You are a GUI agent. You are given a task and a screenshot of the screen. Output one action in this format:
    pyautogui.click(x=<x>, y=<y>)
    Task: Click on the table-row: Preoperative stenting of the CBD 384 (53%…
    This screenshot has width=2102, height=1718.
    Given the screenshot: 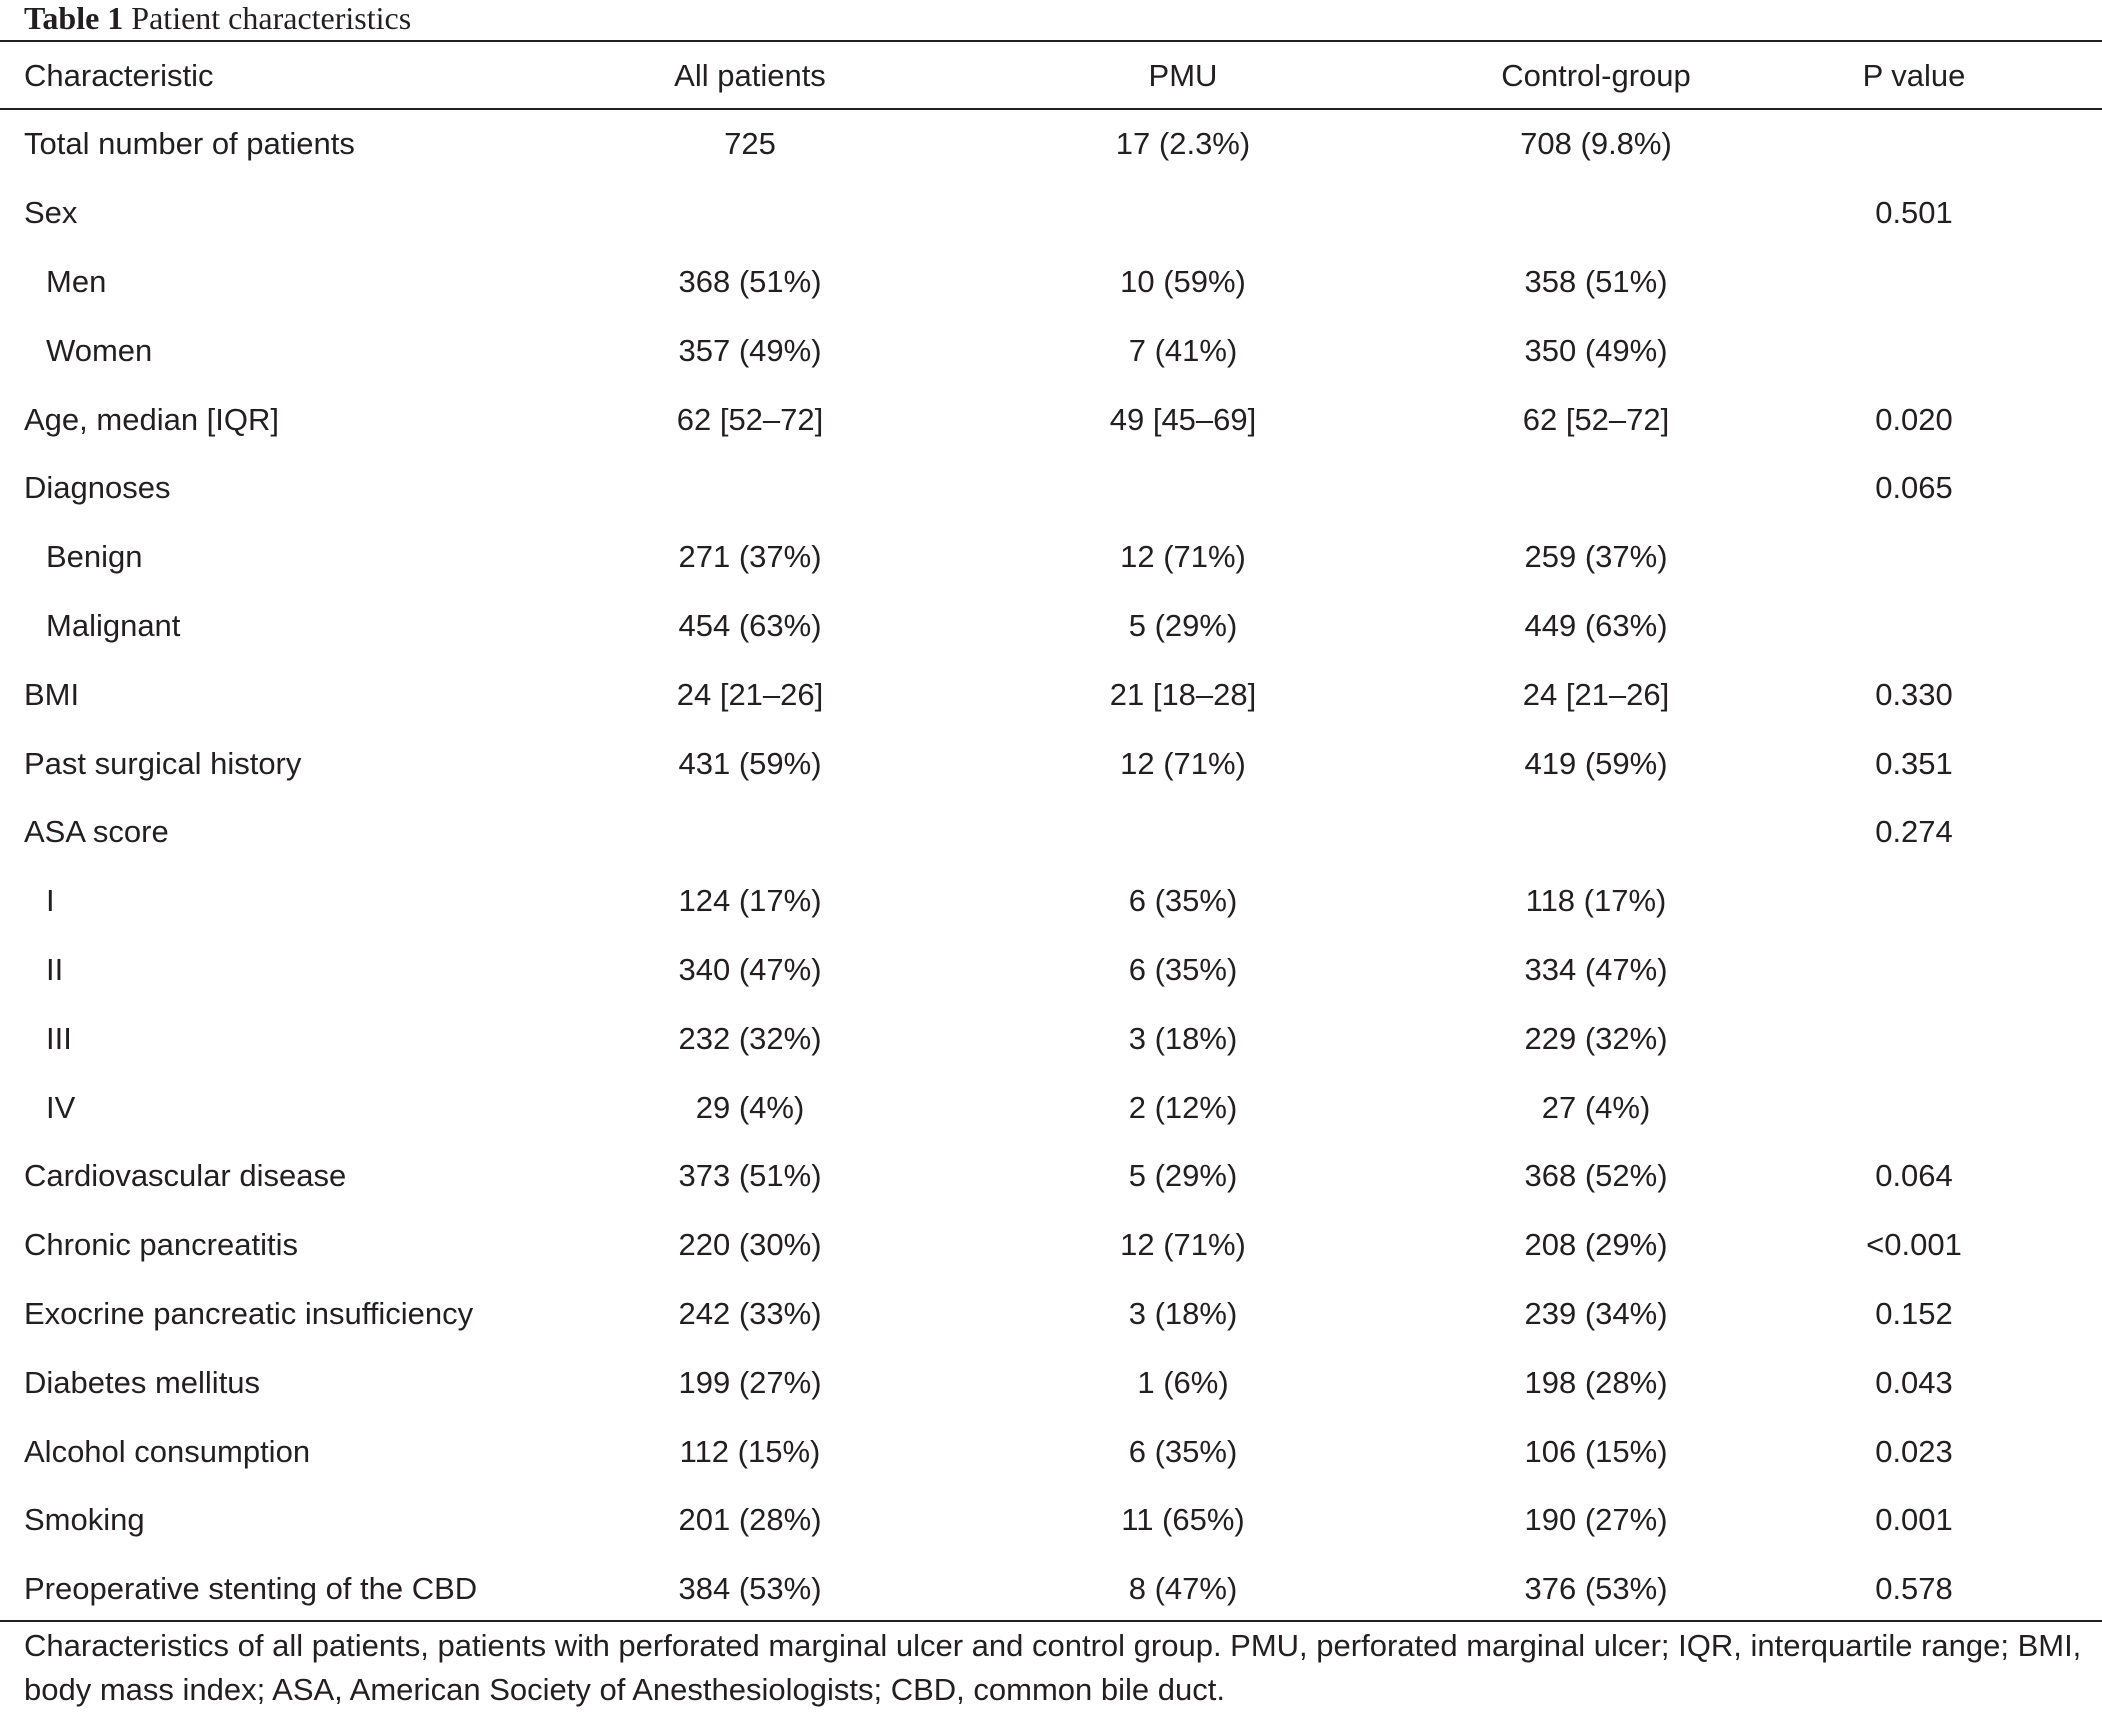 What is the action you would take?
    pyautogui.click(x=1051, y=1589)
    